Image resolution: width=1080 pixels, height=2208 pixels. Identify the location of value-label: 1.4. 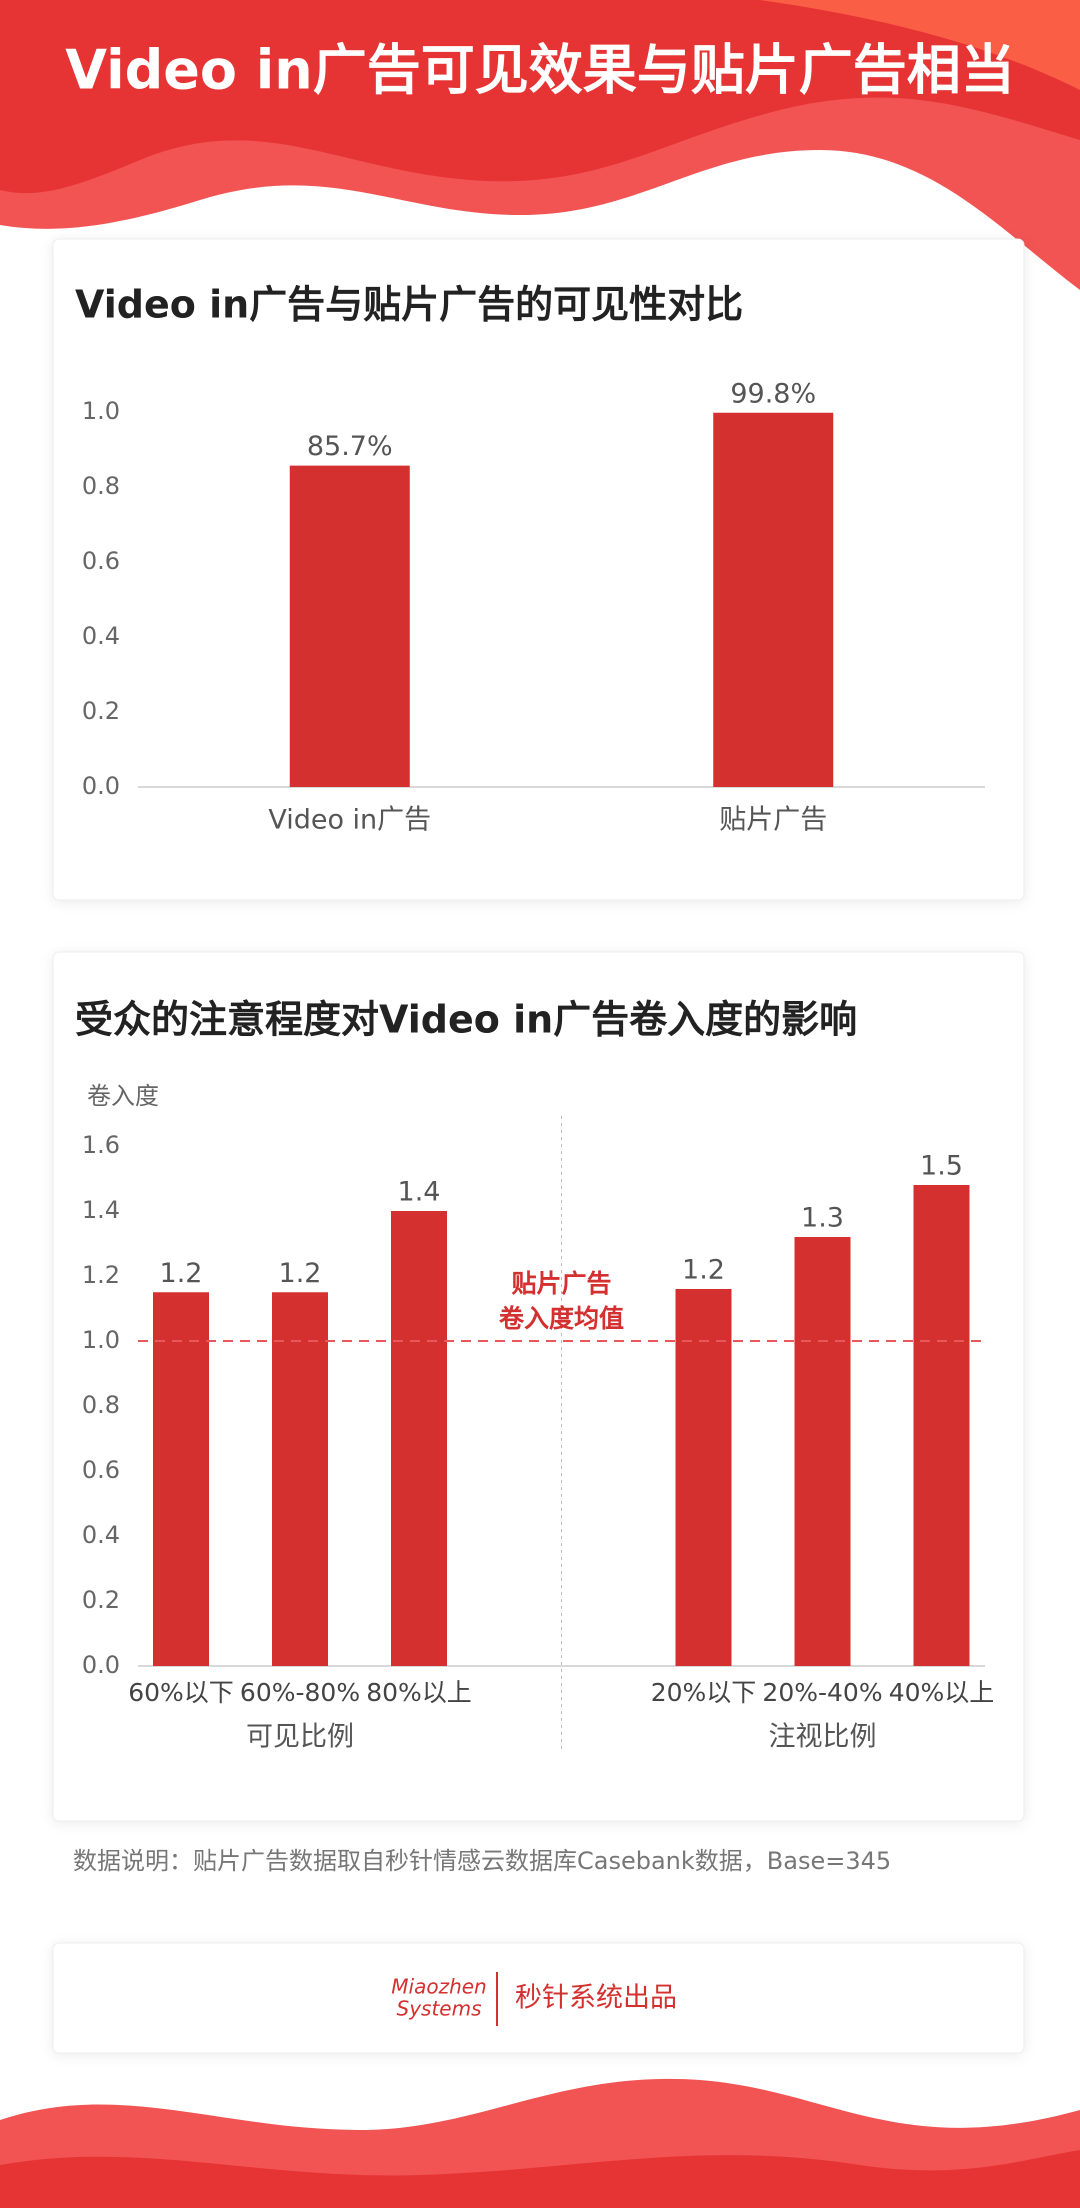
(419, 1192).